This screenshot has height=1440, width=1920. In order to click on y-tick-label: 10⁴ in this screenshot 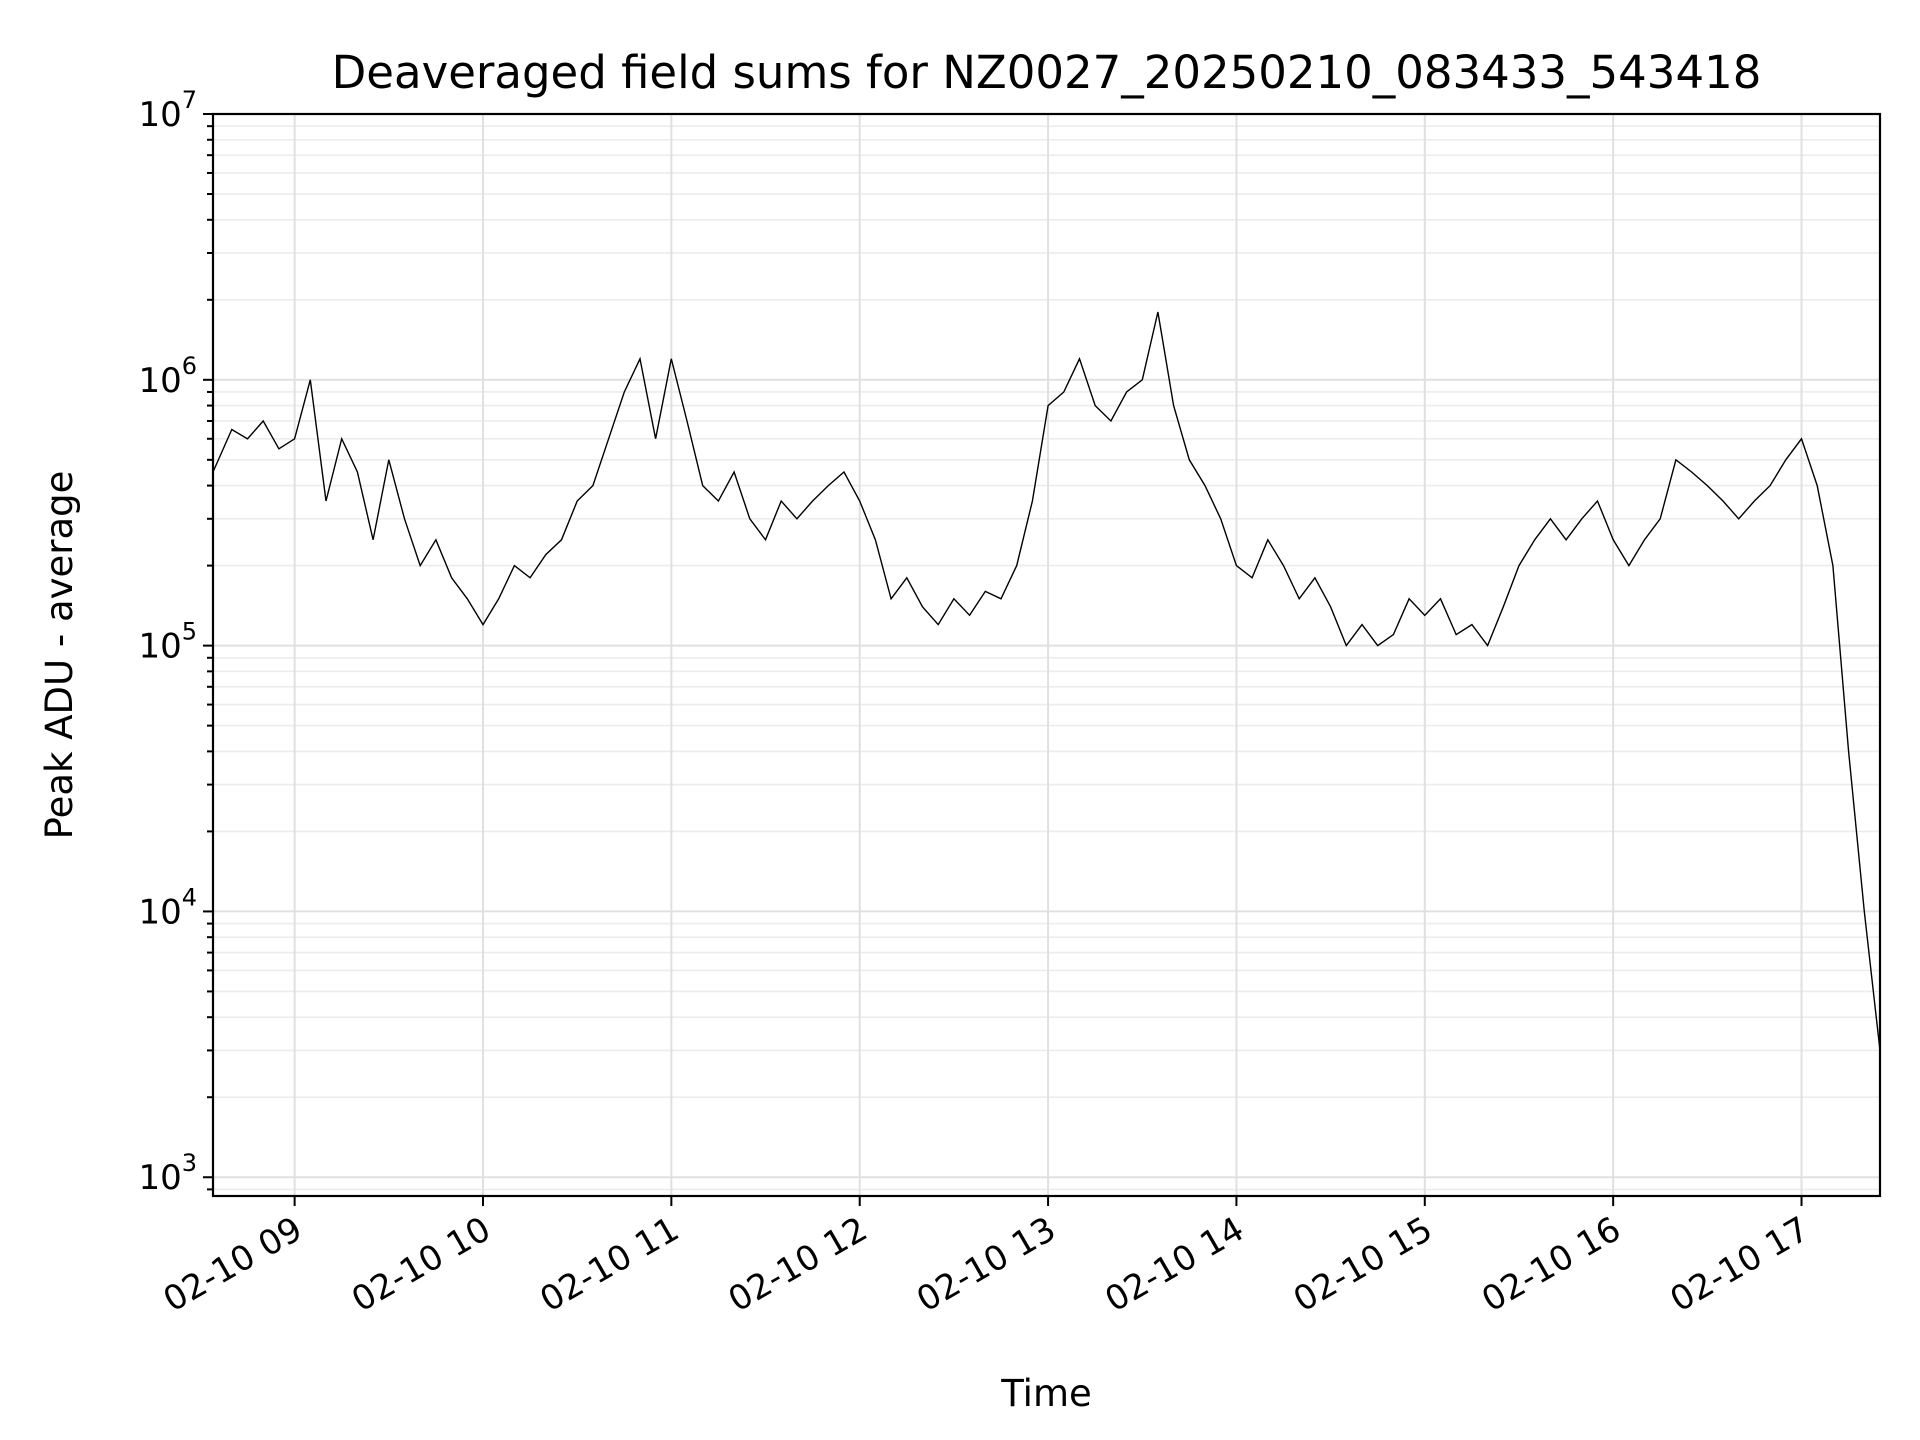, I will do `click(167, 907)`.